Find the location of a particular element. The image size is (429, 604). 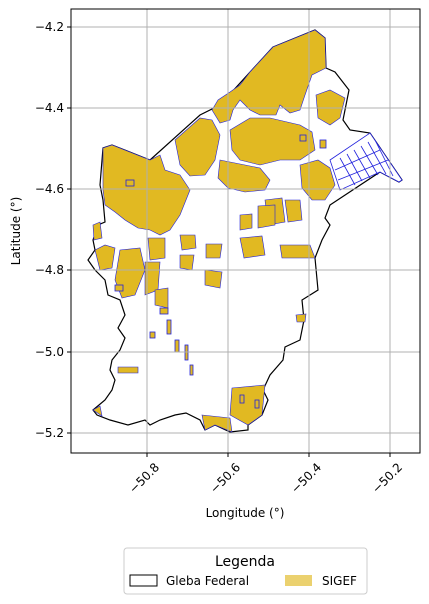

sigef-parcel-center-i is located at coordinates (246, 222).